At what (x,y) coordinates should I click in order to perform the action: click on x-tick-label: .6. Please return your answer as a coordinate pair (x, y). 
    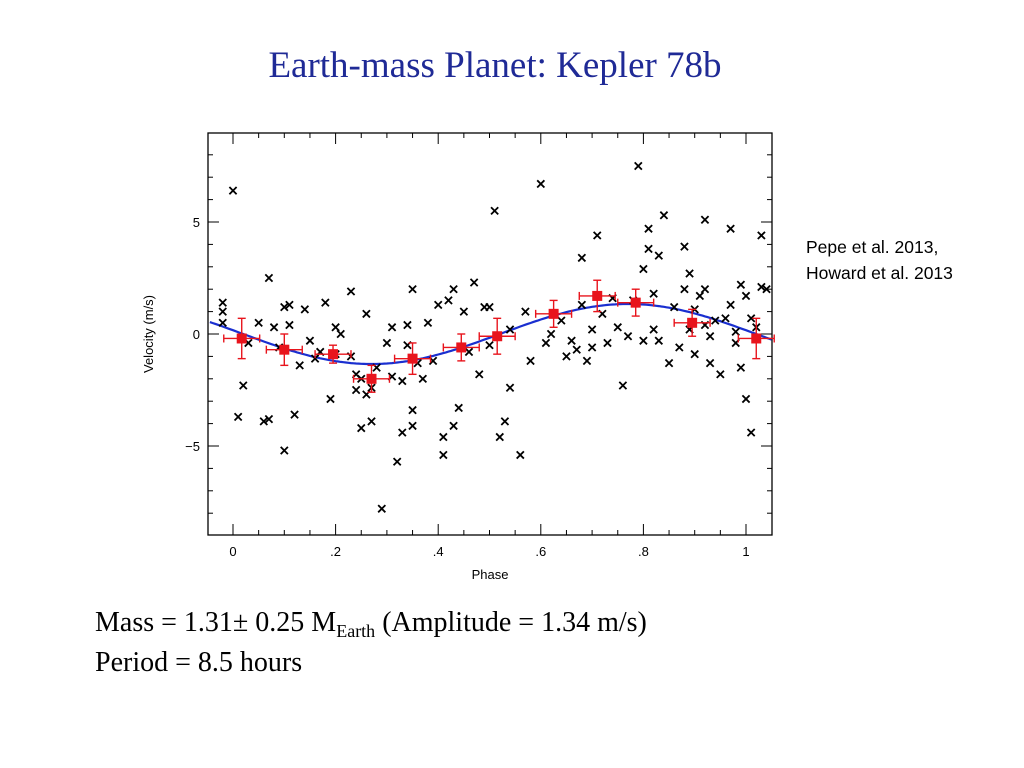
    Looking at the image, I should click on (540, 551).